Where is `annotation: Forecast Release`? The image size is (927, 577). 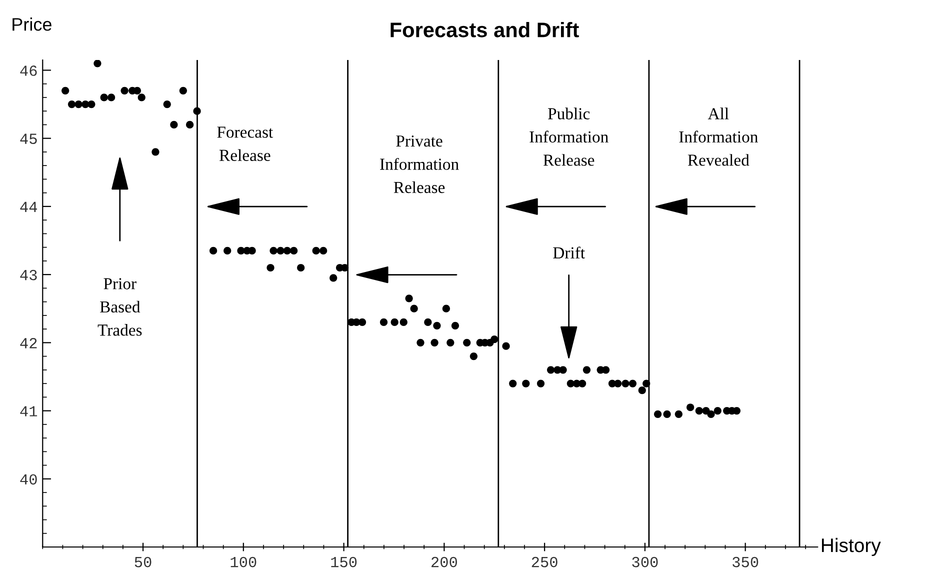
annotation: Forecast Release is located at coordinates (245, 144).